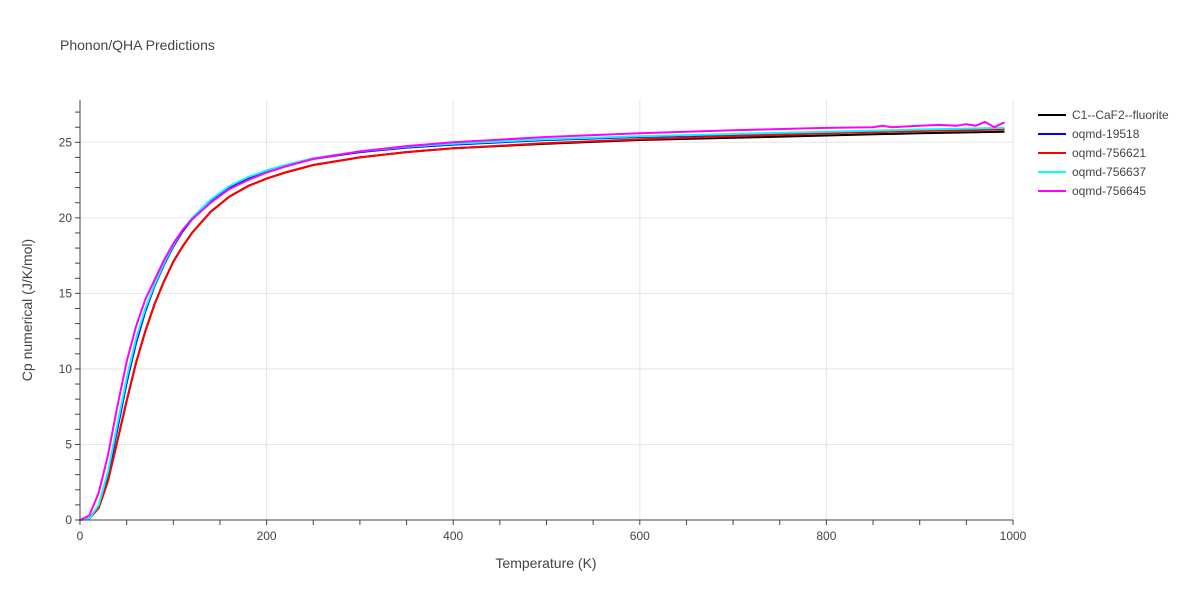 This screenshot has height=600, width=1200. What do you see at coordinates (1013, 536) in the screenshot?
I see `x-tick-label: 1000` at bounding box center [1013, 536].